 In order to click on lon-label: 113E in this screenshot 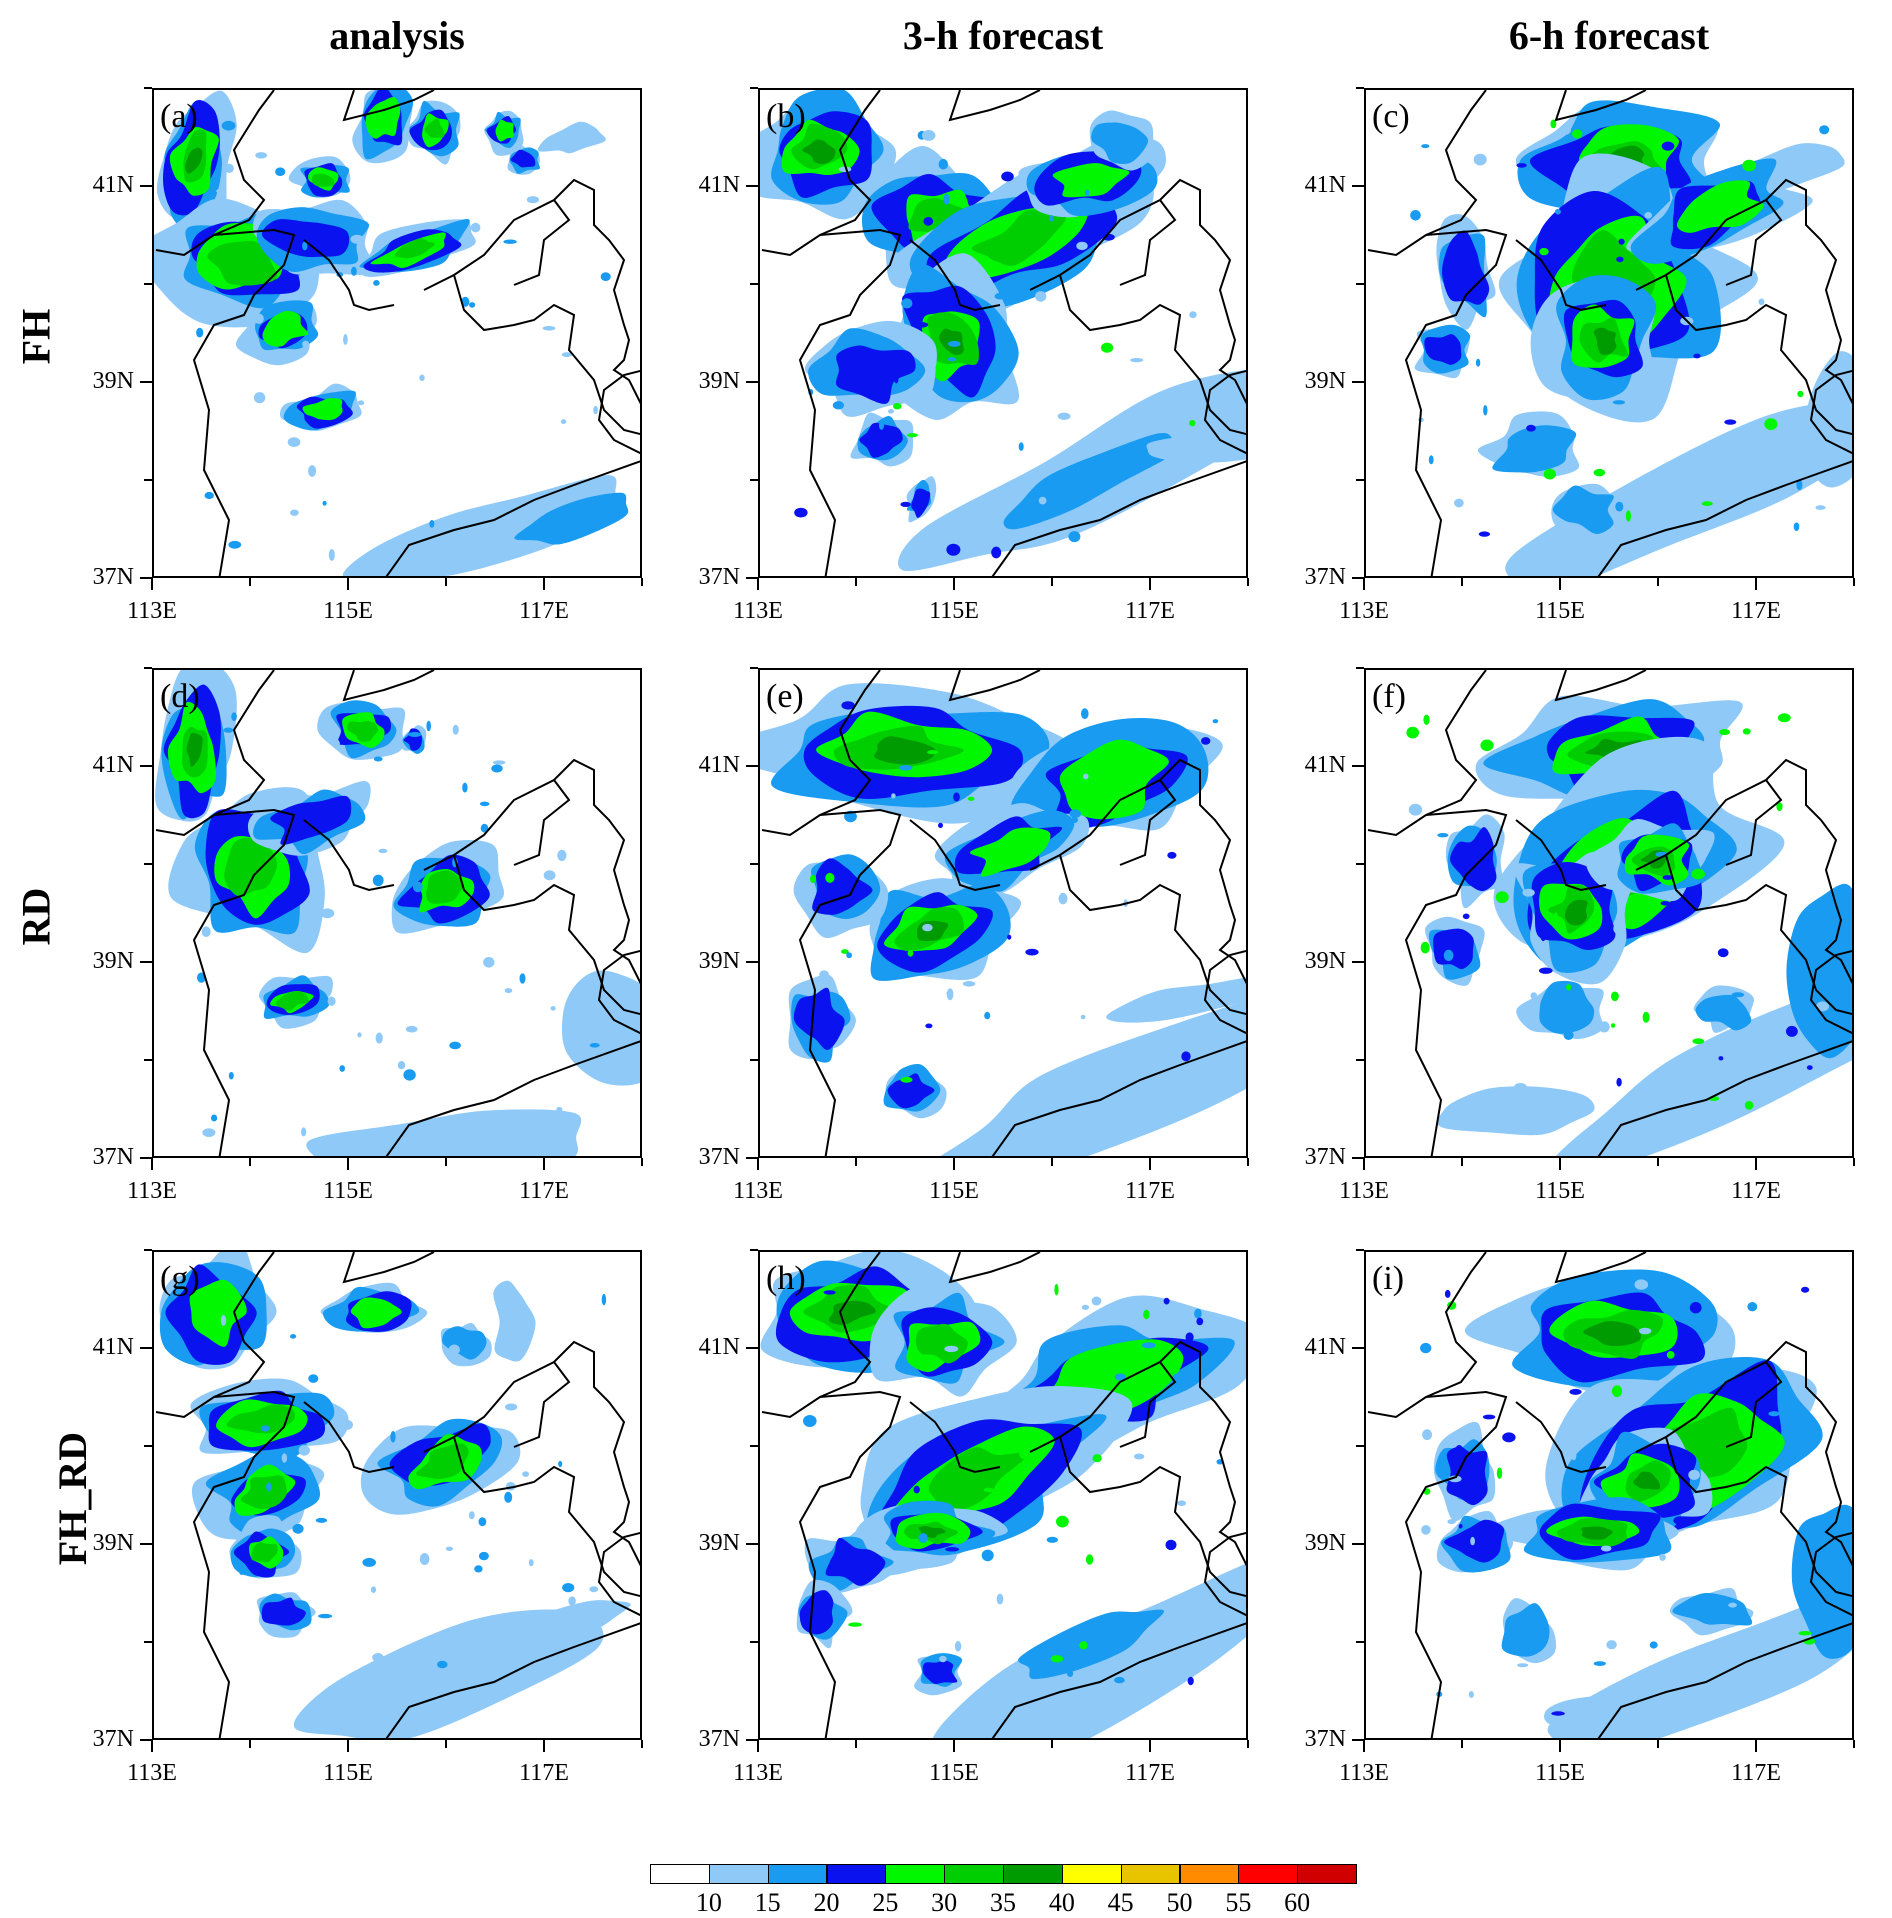, I will do `click(1364, 611)`.